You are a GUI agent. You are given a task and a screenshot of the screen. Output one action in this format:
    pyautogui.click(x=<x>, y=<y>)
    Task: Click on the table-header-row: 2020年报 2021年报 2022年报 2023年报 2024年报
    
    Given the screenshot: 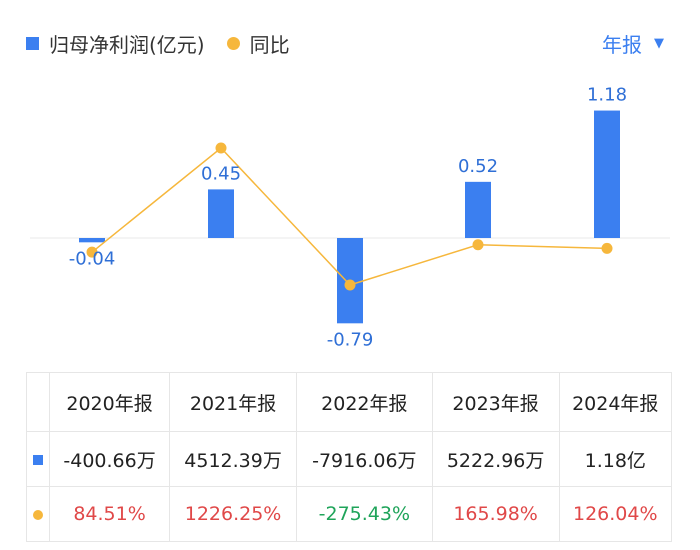 What is the action you would take?
    pyautogui.click(x=349, y=402)
    